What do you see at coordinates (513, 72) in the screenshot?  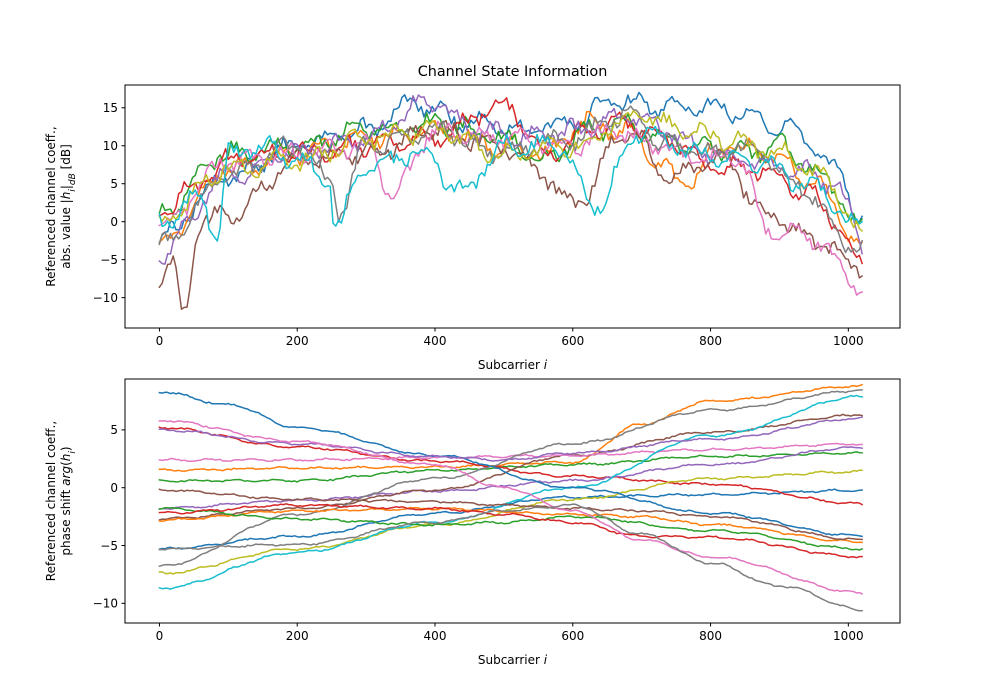 I see `chart-title: Channel State Information` at bounding box center [513, 72].